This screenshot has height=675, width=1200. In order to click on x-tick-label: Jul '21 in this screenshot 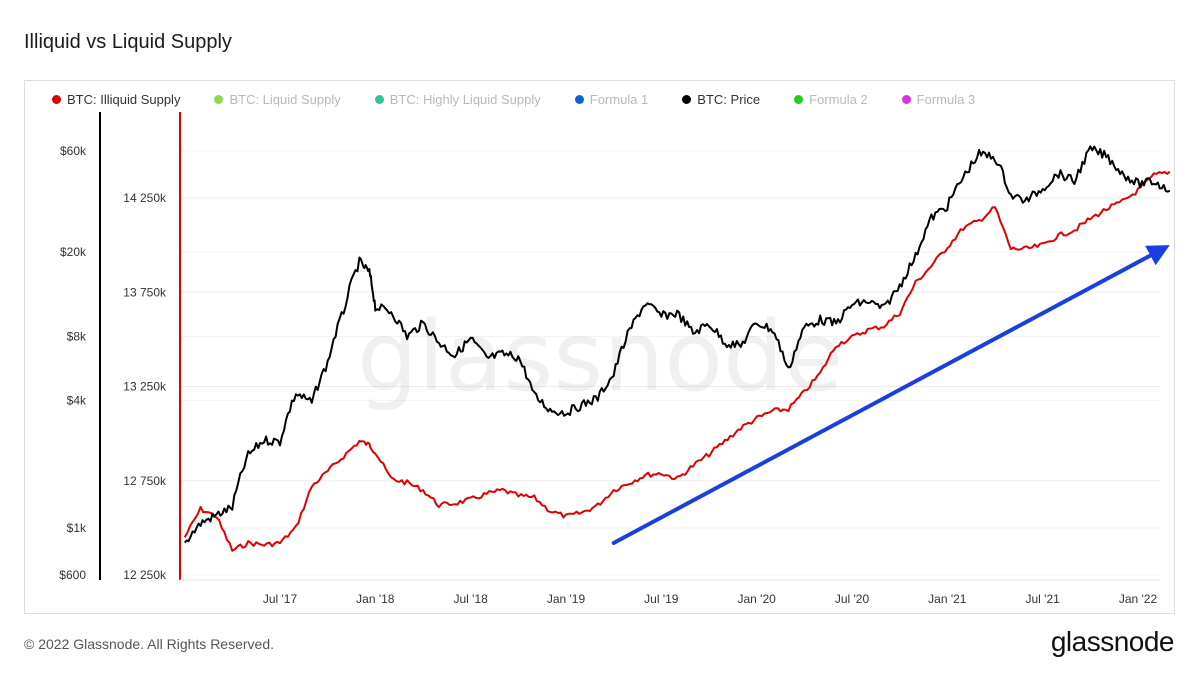, I will do `click(1043, 599)`.